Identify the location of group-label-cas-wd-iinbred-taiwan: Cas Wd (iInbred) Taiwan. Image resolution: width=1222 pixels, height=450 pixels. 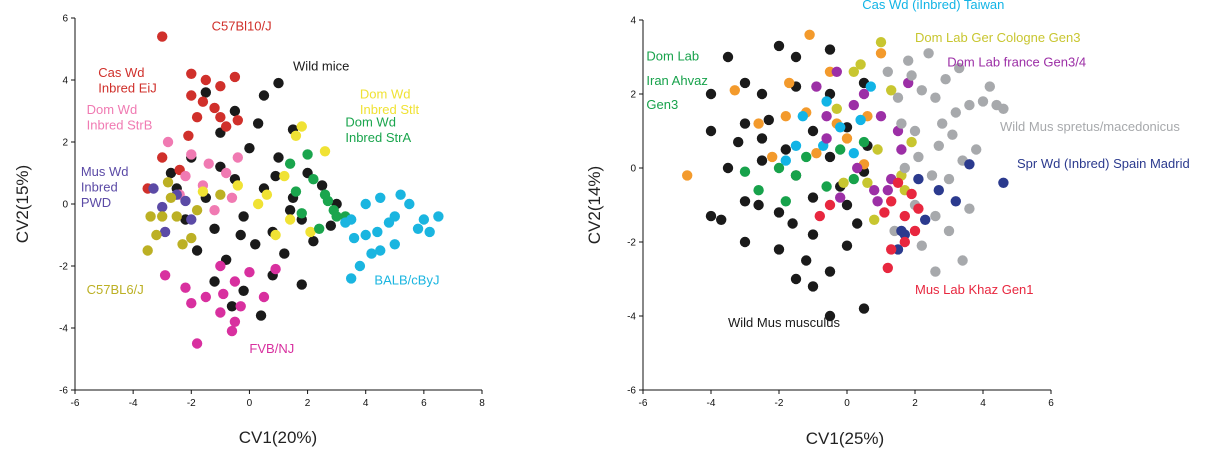
(933, 6).